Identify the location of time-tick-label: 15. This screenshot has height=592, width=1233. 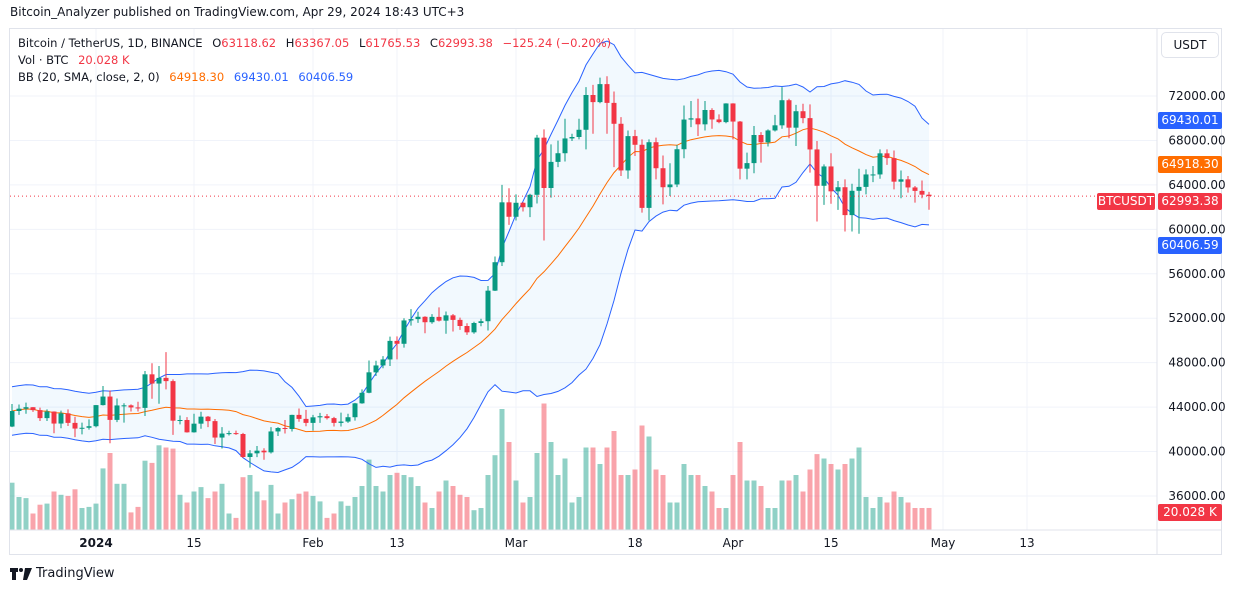
(193, 543).